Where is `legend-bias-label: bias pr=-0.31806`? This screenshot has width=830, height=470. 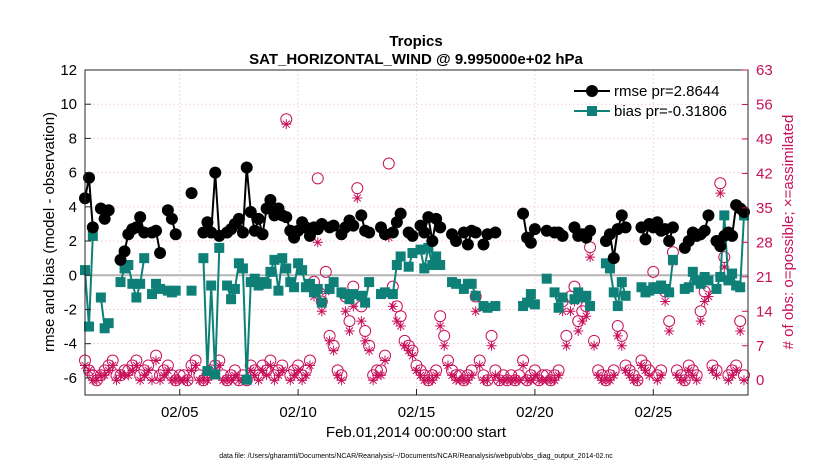 legend-bias-label: bias pr=-0.31806 is located at coordinates (670, 111).